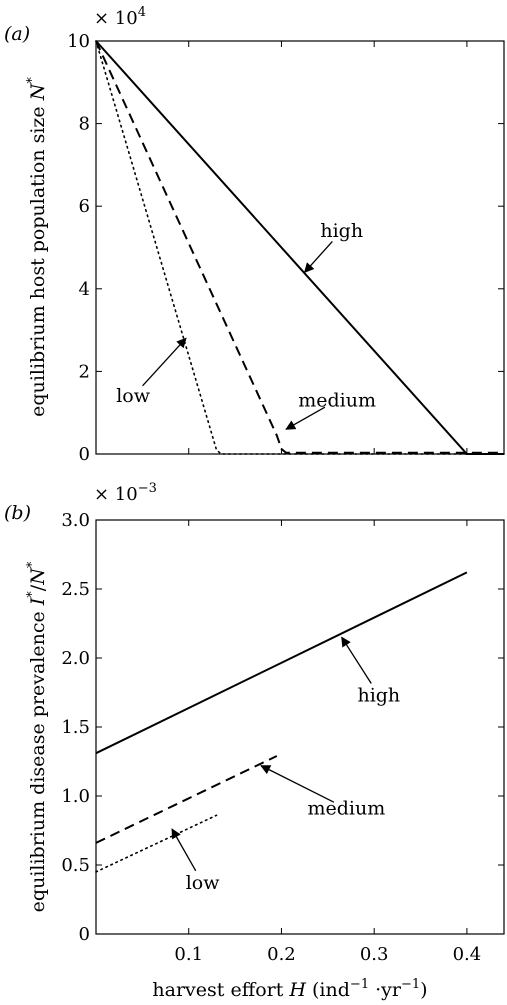  What do you see at coordinates (84, 206) in the screenshot?
I see `panel-a-y-tick-label: 6` at bounding box center [84, 206].